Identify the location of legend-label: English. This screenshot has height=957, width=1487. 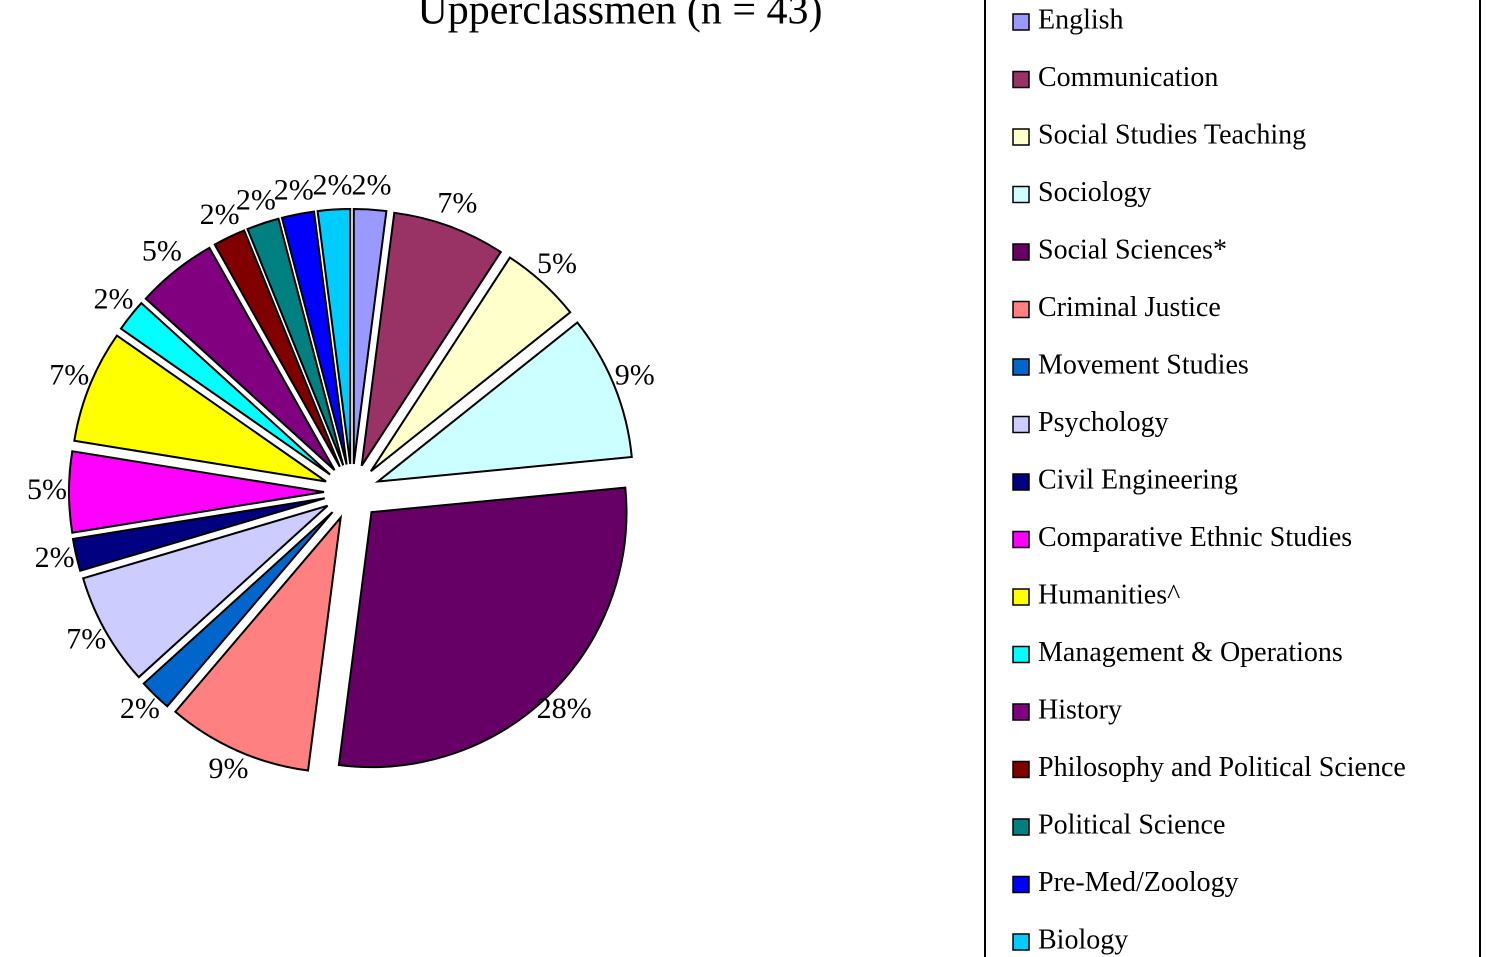
(1081, 19).